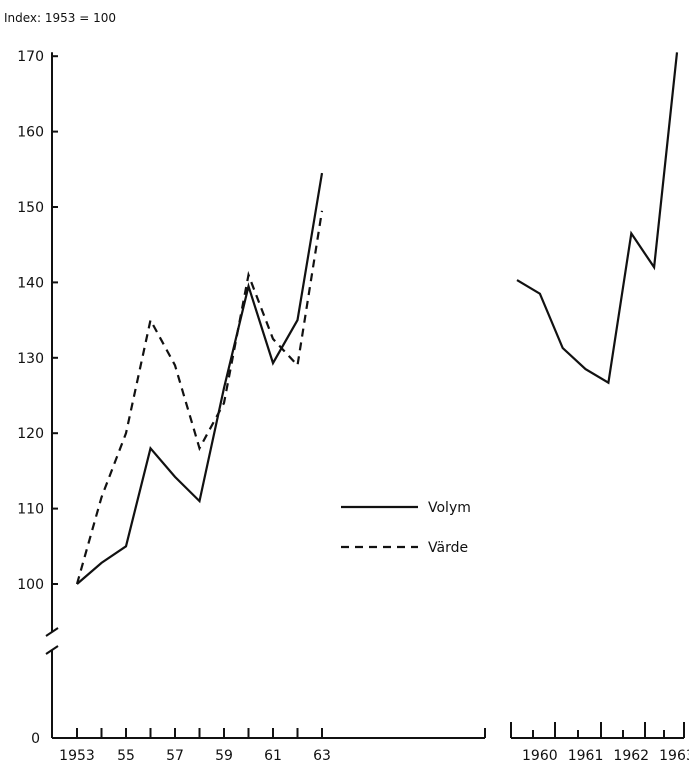 This screenshot has height=762, width=689. What do you see at coordinates (586, 755) in the screenshot?
I see `x-tick-label: 1961` at bounding box center [586, 755].